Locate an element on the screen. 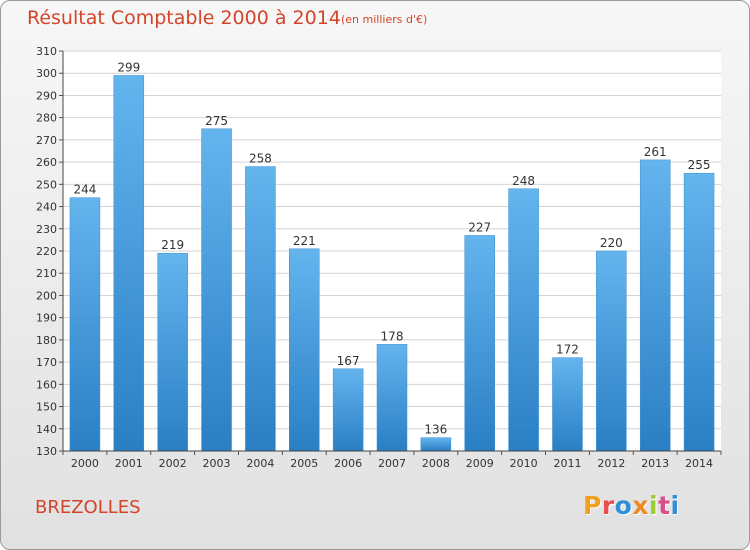  y-tick-label: 270 is located at coordinates (46, 140).